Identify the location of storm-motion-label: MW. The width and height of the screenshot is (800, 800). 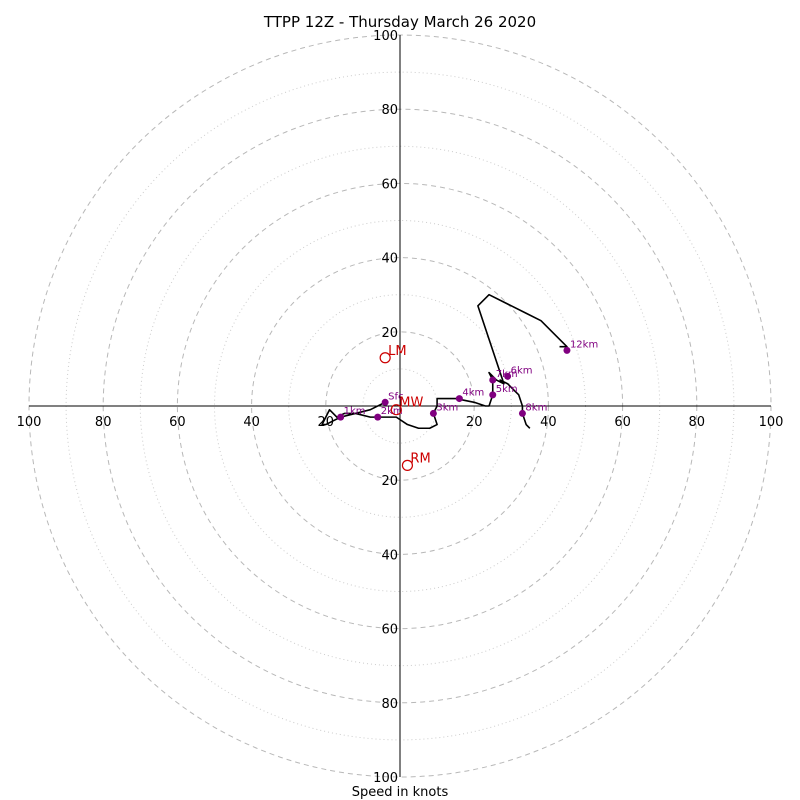
(411, 403).